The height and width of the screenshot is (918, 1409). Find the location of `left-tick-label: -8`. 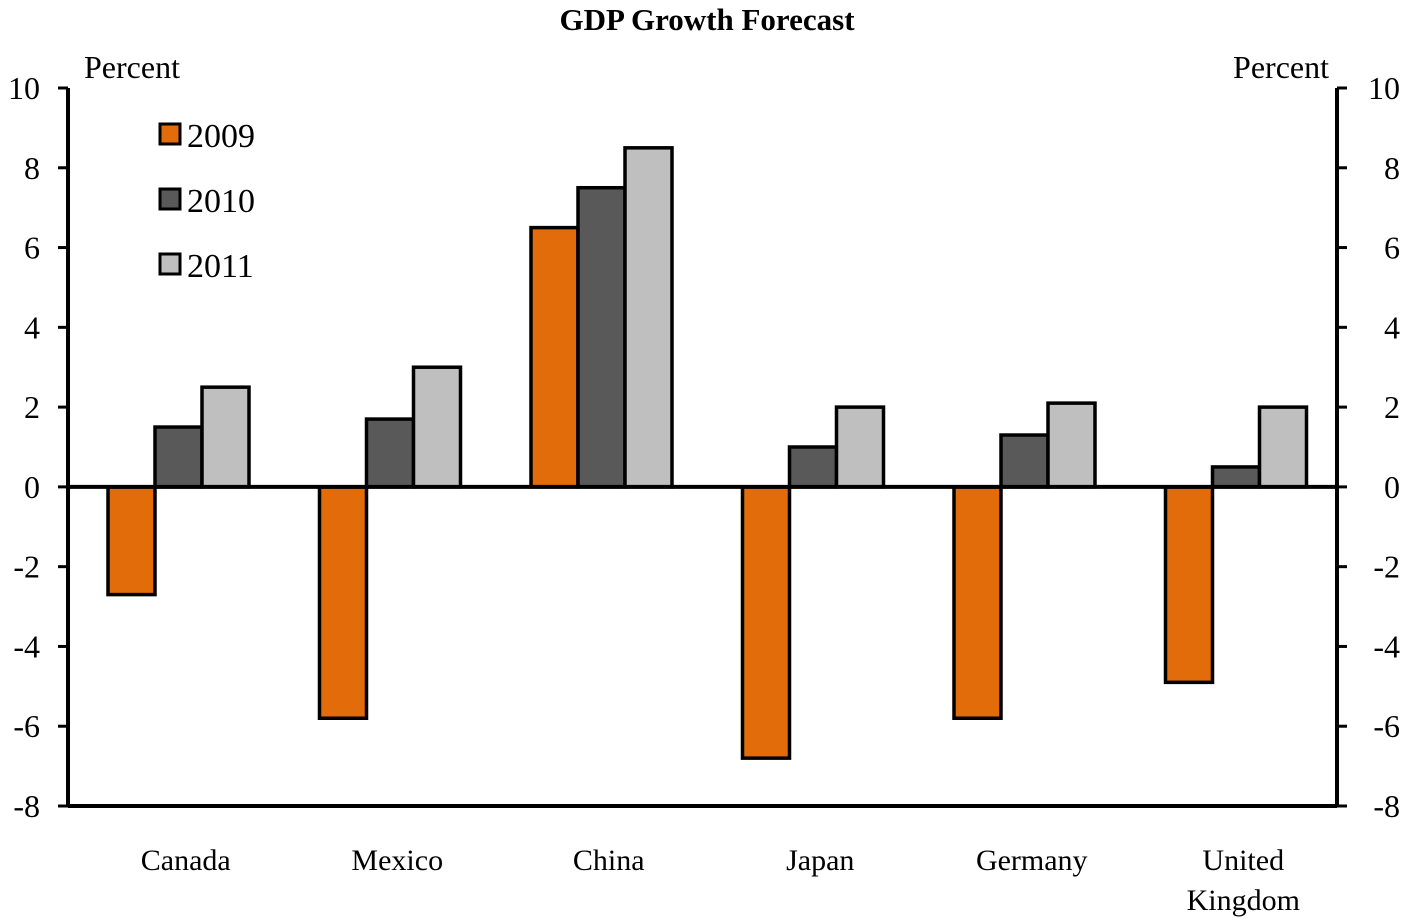

left-tick-label: -8 is located at coordinates (26, 806).